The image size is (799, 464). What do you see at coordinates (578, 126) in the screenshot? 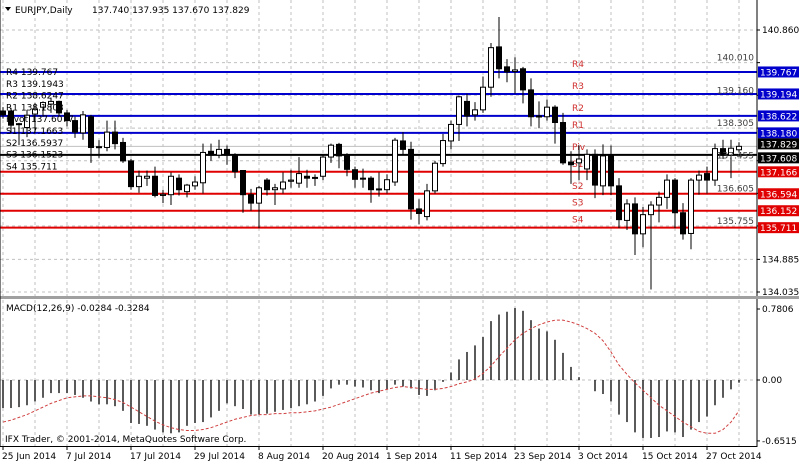
I see `level-label-r1: R1` at bounding box center [578, 126].